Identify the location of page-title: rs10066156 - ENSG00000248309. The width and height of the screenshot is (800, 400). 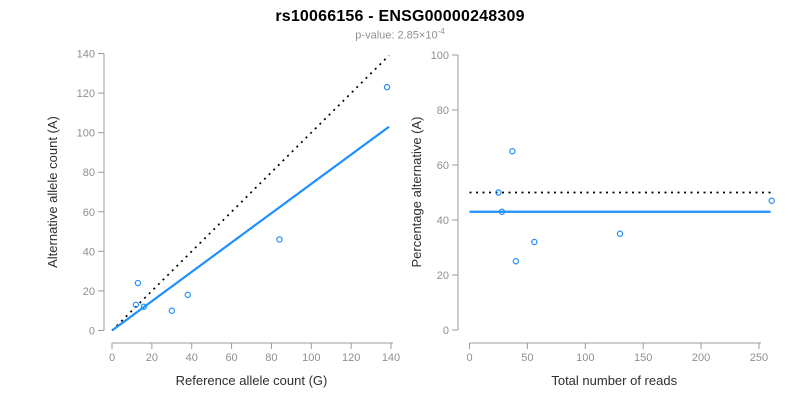
(400, 16).